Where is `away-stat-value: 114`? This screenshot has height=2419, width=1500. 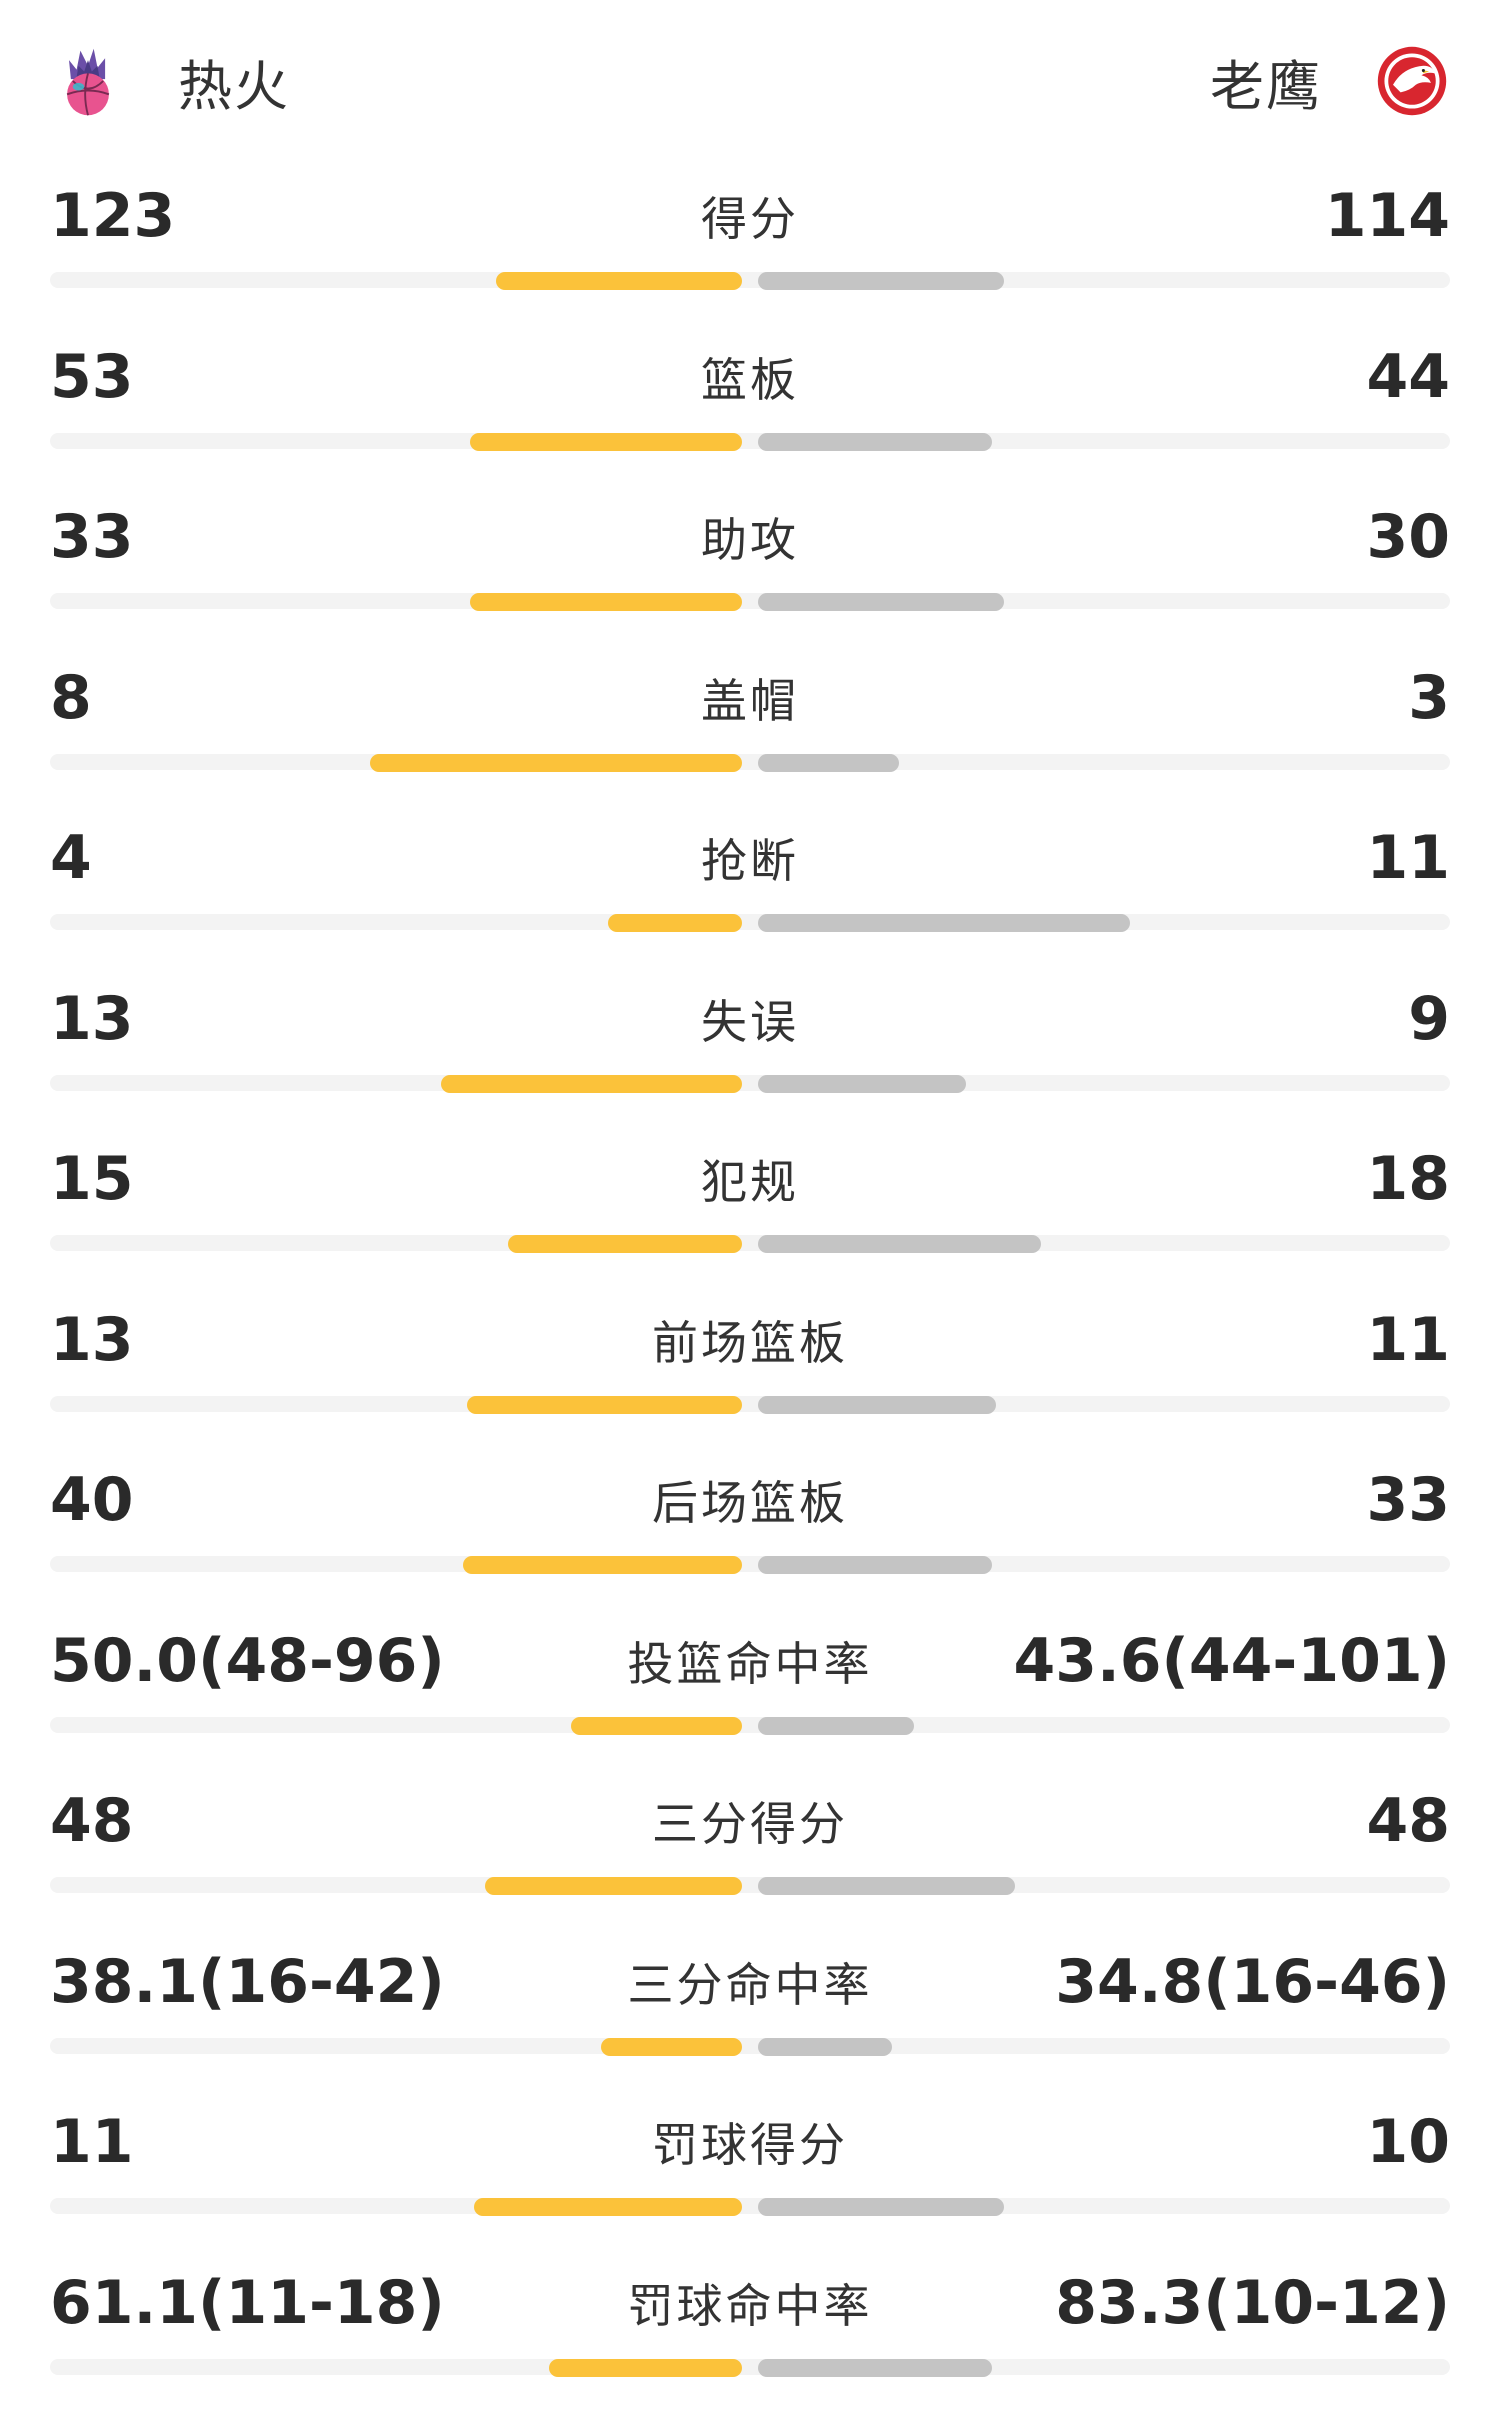 away-stat-value: 114 is located at coordinates (1387, 216).